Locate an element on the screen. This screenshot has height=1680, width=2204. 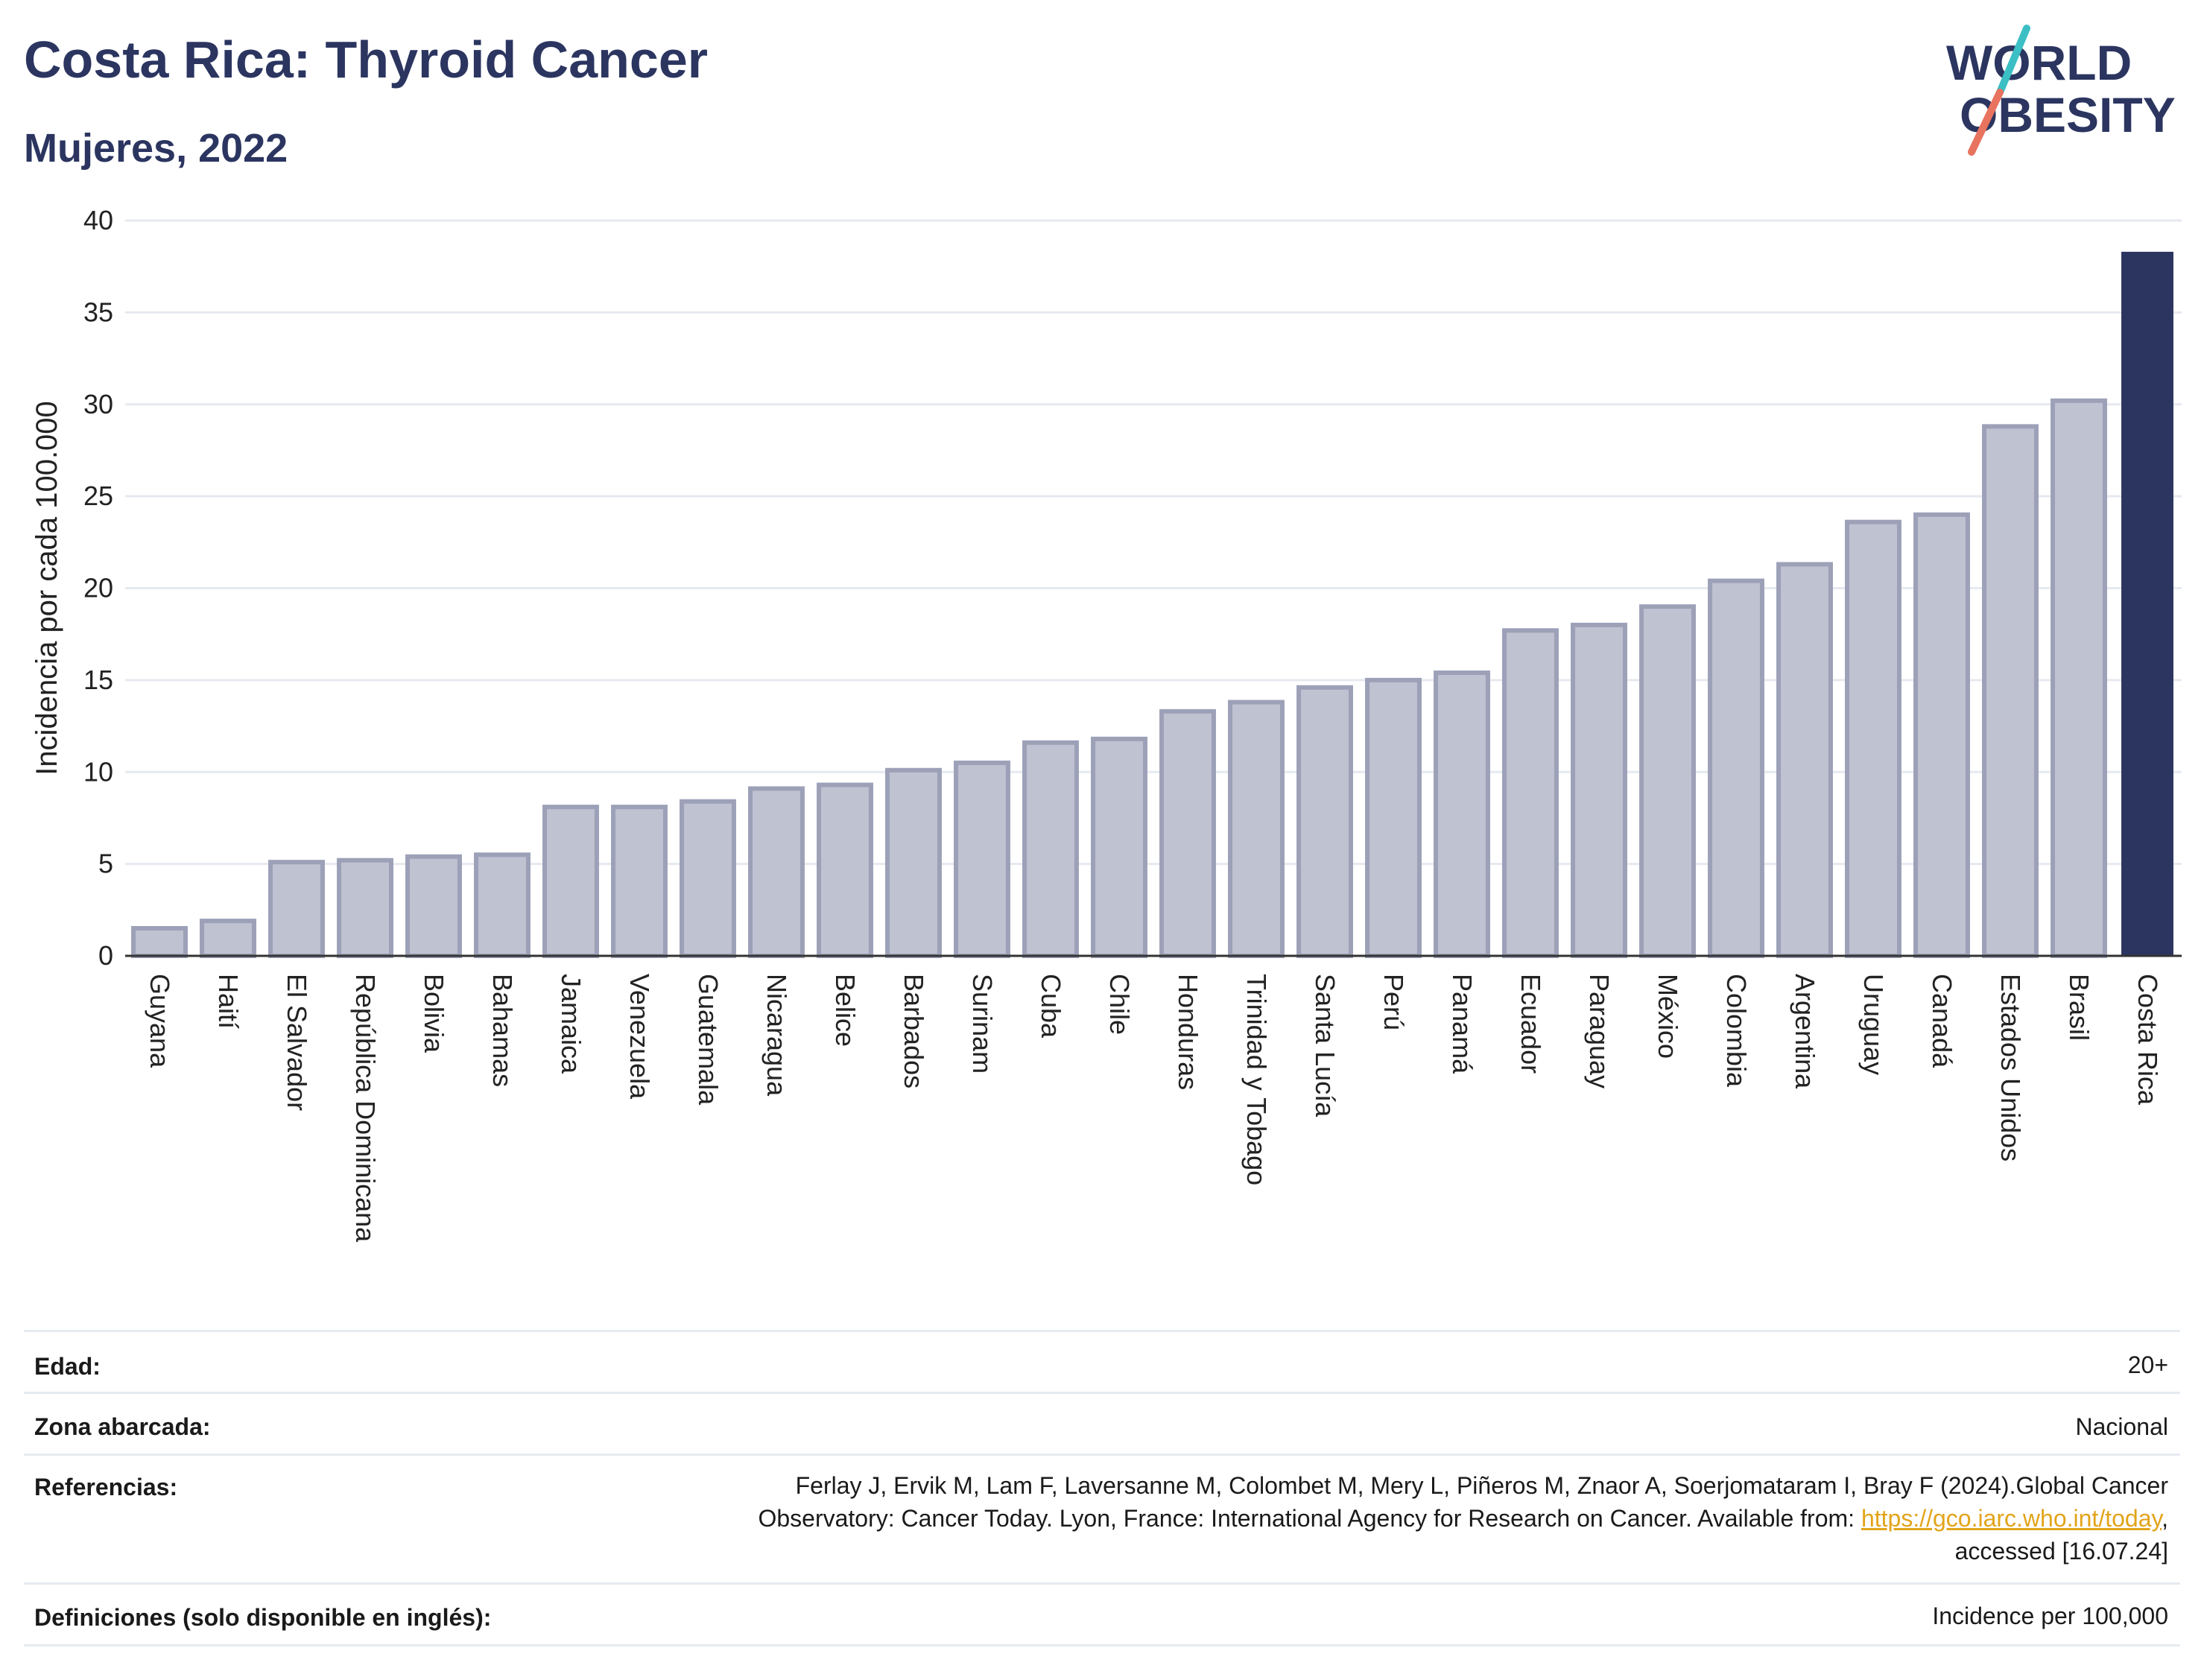
x-tick-label: Belice is located at coordinates (845, 1010).